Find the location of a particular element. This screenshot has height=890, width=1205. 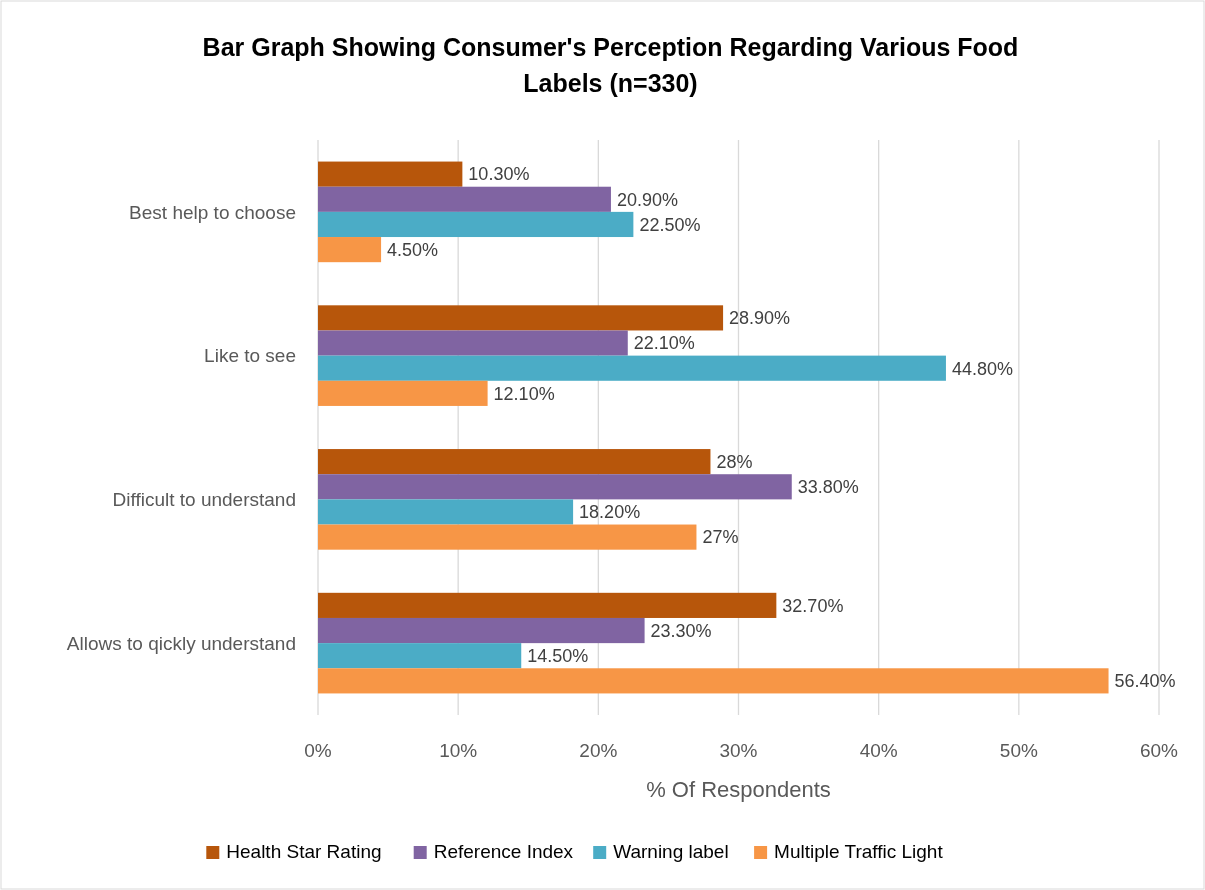

x-tick-label: 40% is located at coordinates (878, 750).